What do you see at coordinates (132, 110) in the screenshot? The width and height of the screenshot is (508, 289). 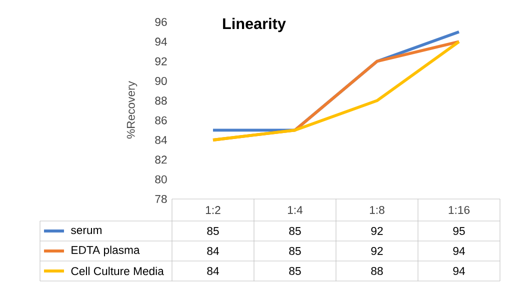 I see `y-axis-title: %Recovery` at bounding box center [132, 110].